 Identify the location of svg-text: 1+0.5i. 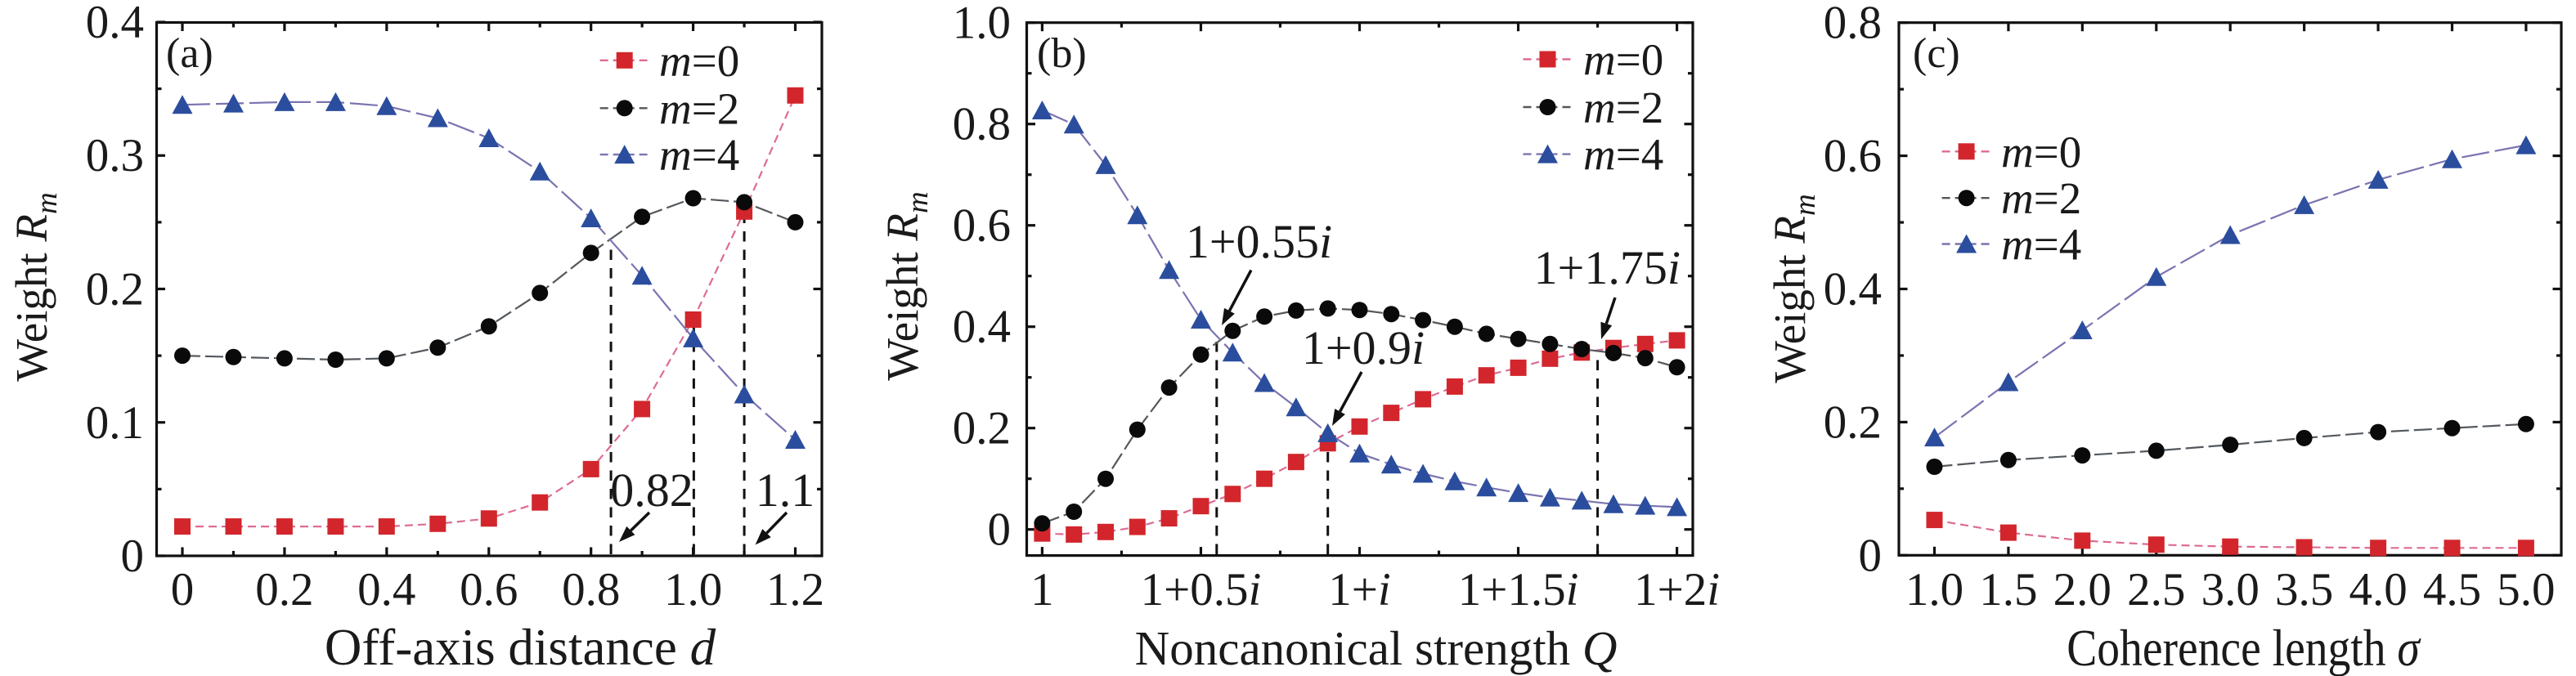
(1201, 590).